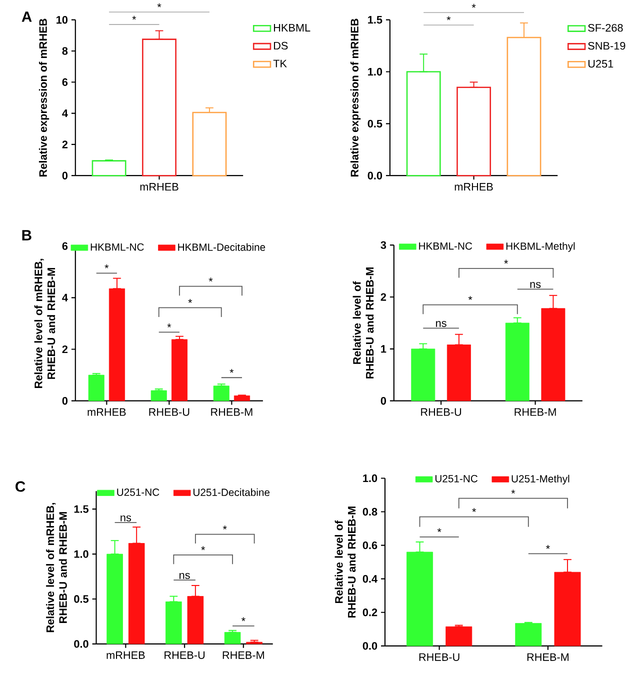 This screenshot has width=635, height=676. I want to click on legend-label: SF-268, so click(605, 28).